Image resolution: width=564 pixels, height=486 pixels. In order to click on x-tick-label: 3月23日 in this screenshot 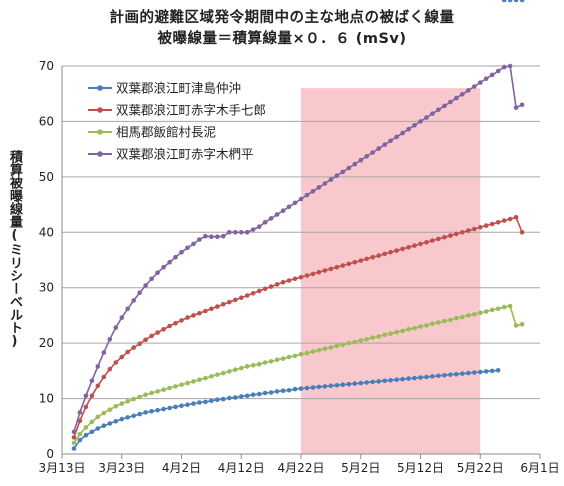, I will do `click(121, 468)`.